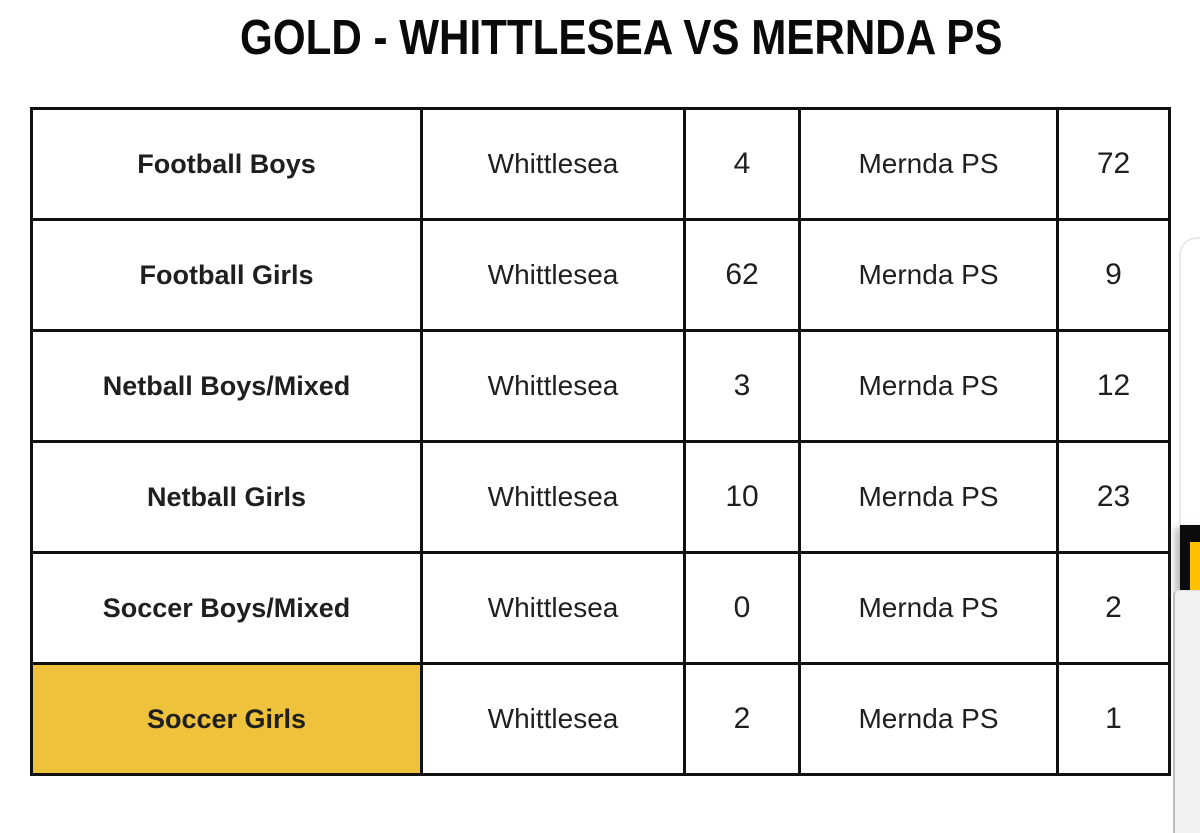  I want to click on page-title-text: GOLD - WHITTLESEA VS MERNDA PS, so click(621, 38).